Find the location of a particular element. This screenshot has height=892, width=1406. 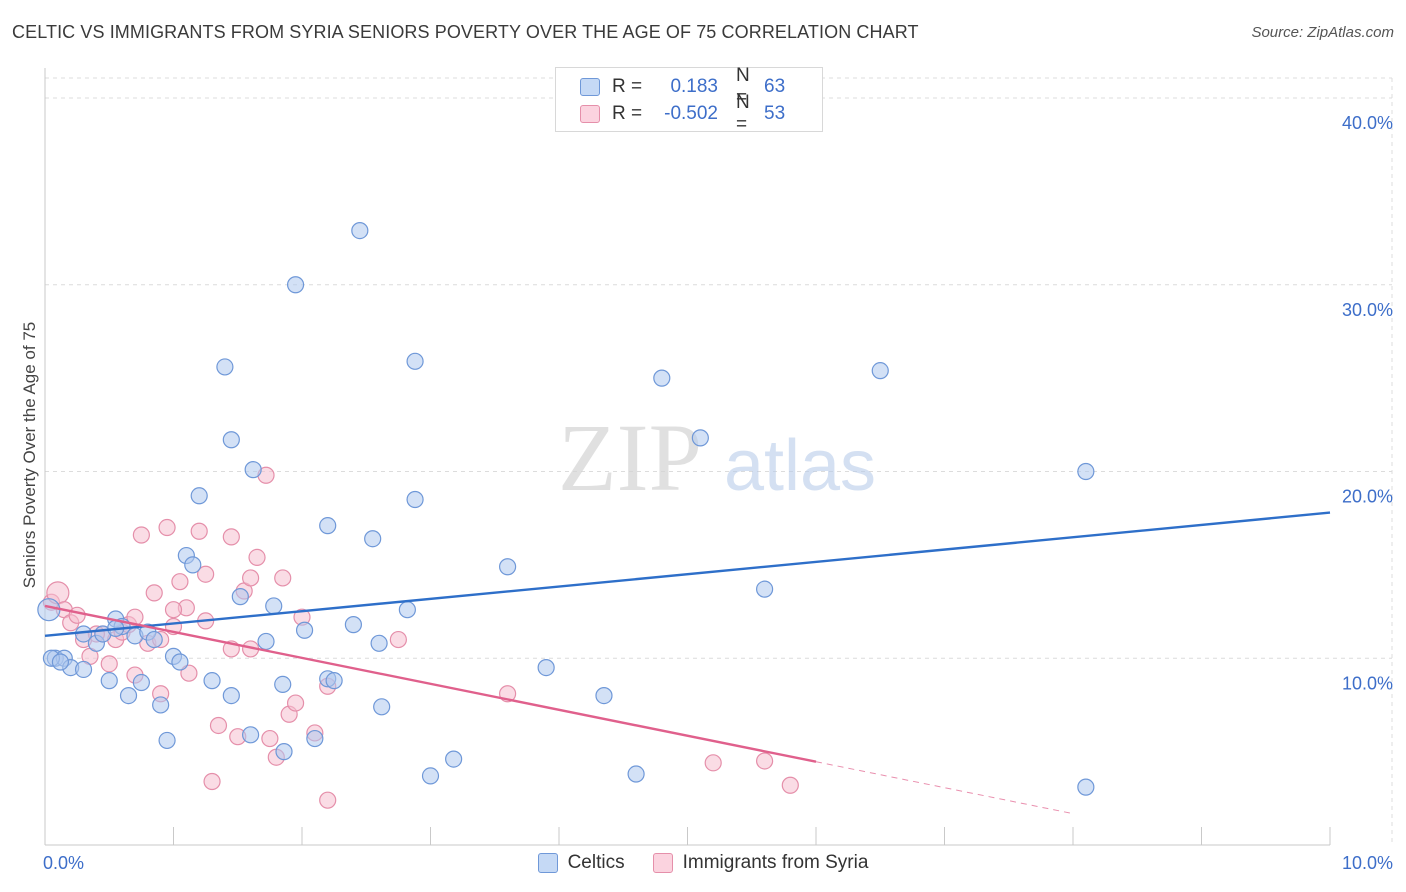

bottom-legend-celtics: Celtics is located at coordinates (581, 863).